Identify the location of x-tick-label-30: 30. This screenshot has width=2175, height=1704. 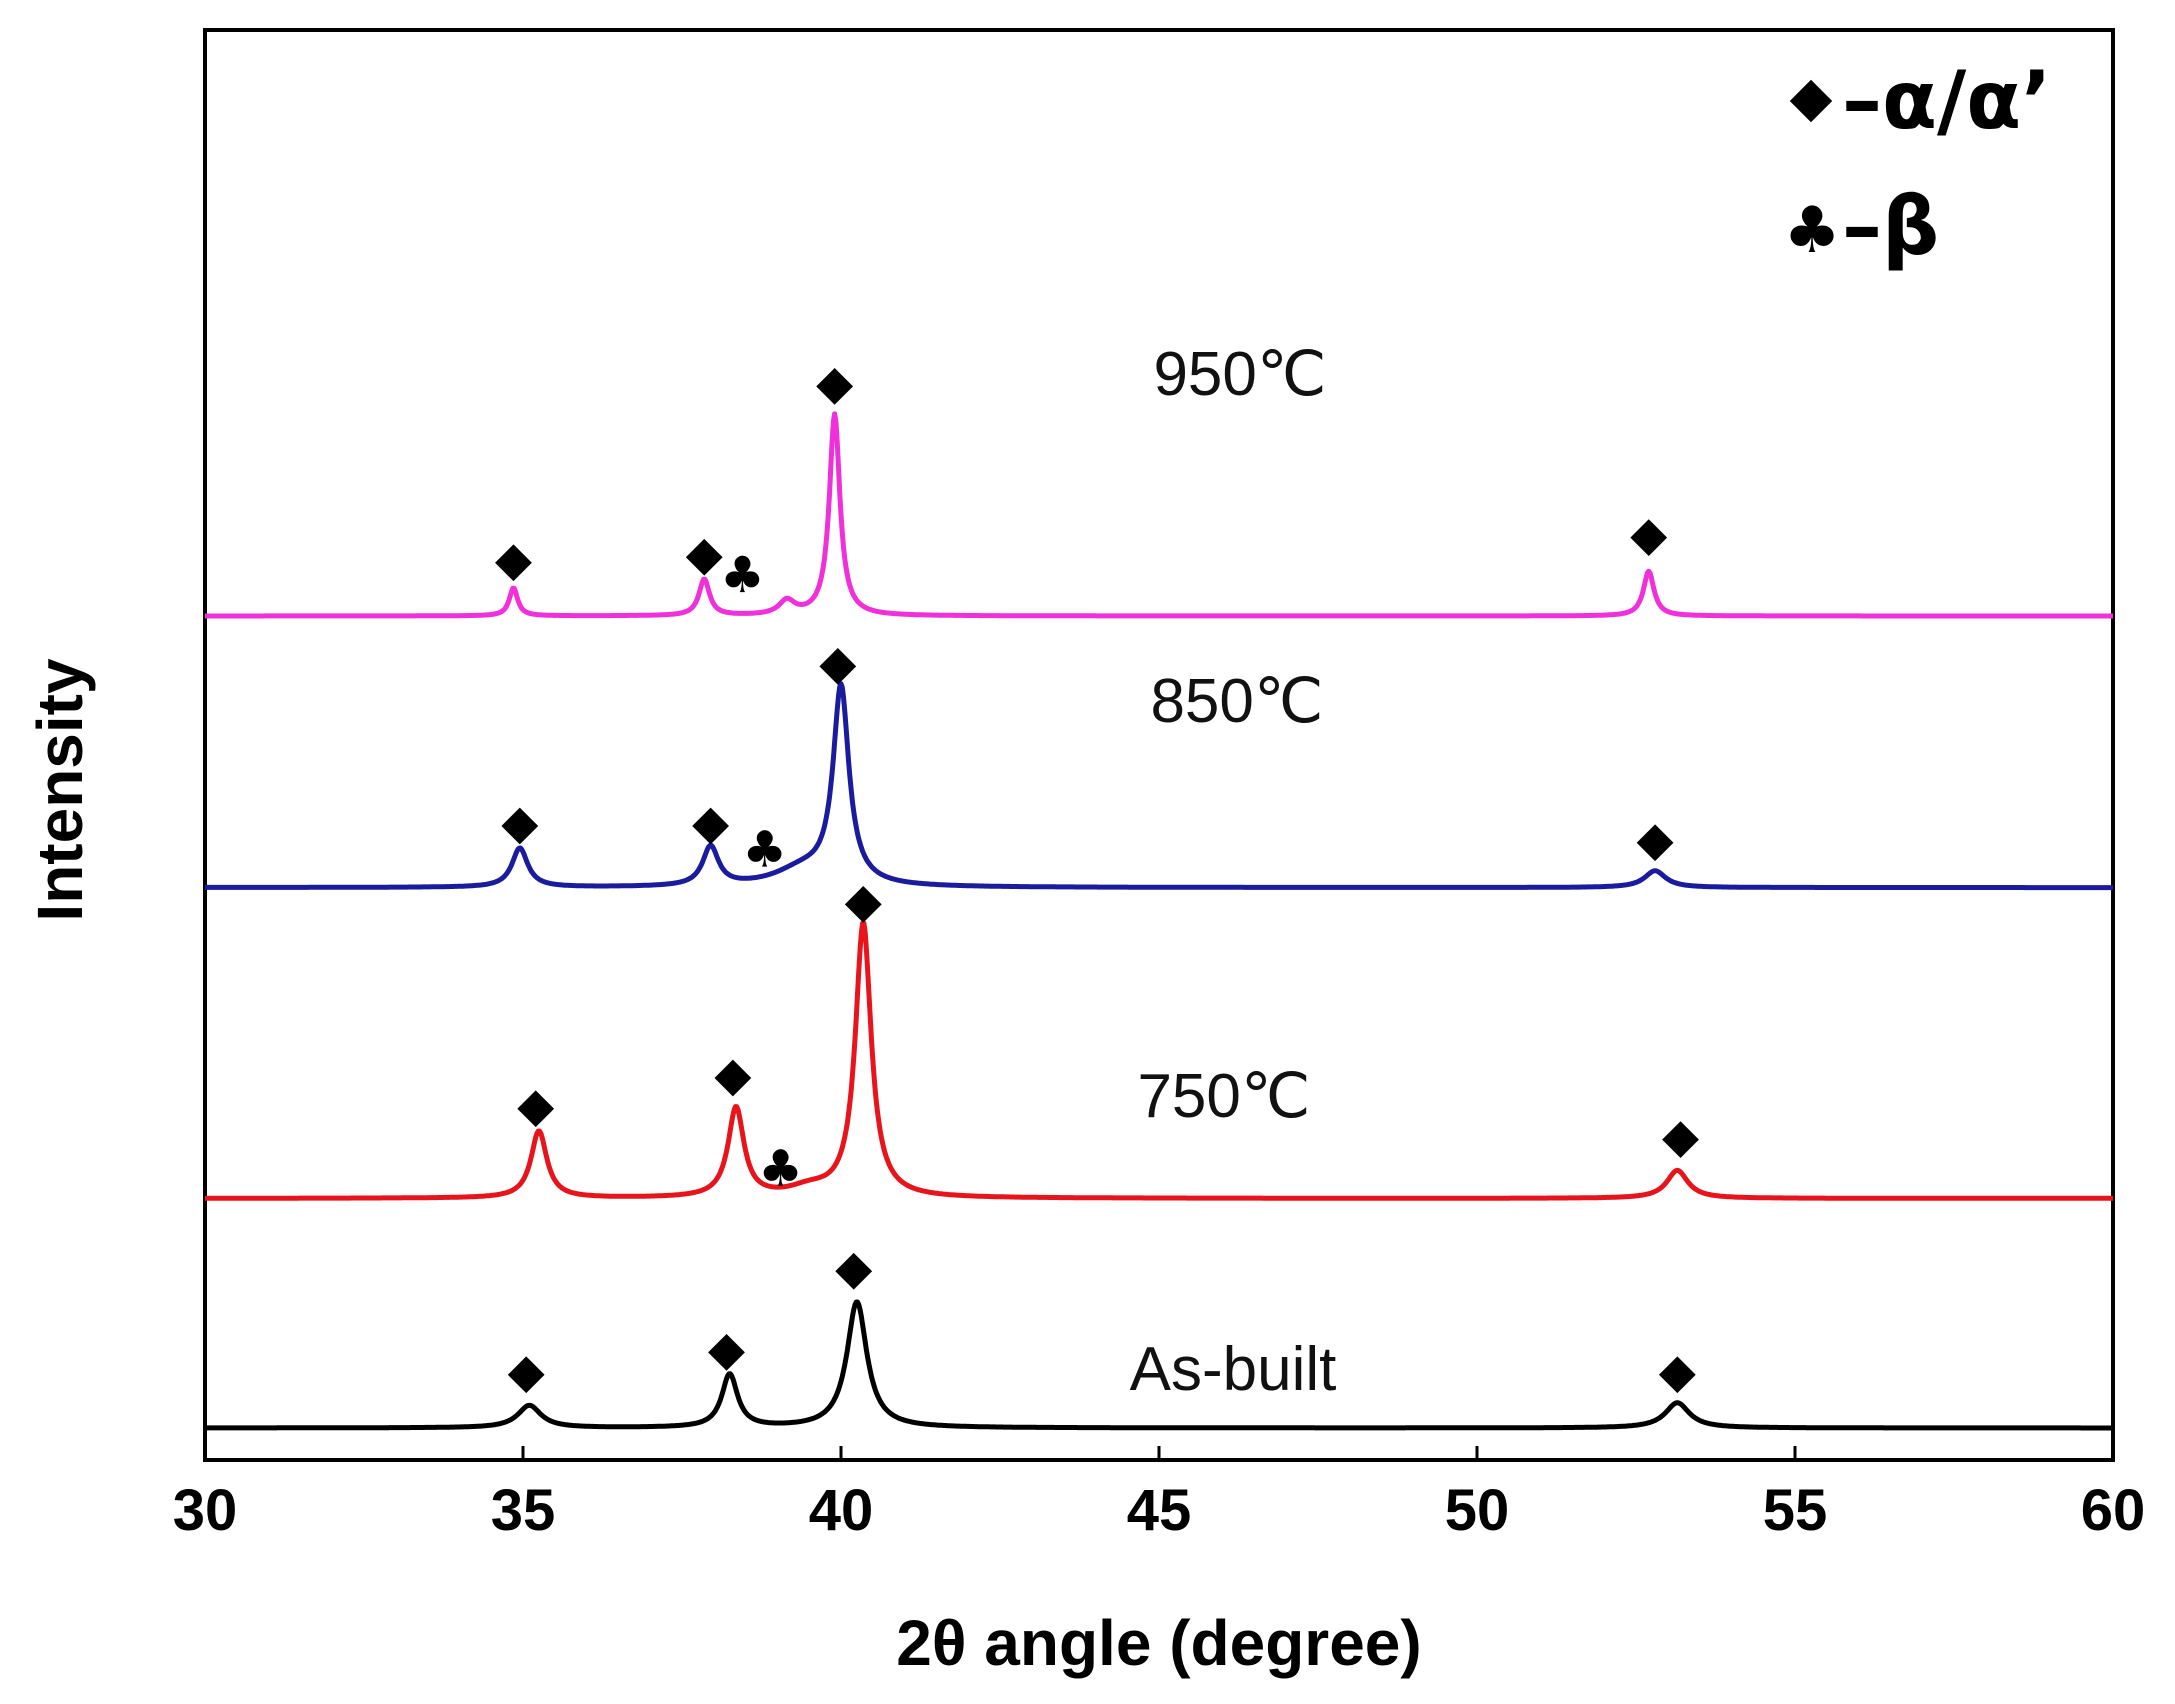
(205, 1510).